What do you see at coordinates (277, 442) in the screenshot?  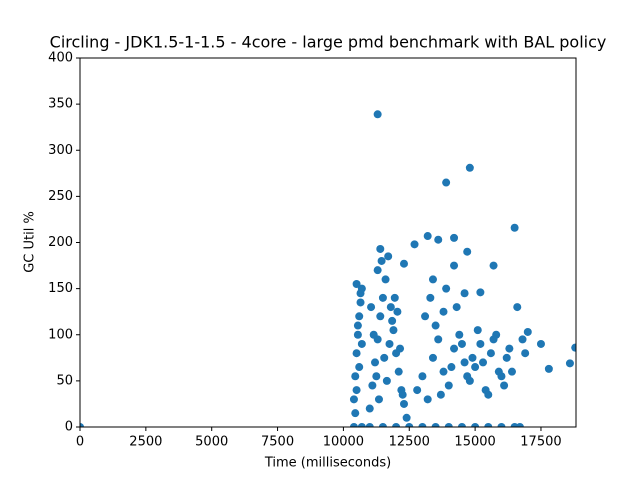 I see `x-tick-label: 7500` at bounding box center [277, 442].